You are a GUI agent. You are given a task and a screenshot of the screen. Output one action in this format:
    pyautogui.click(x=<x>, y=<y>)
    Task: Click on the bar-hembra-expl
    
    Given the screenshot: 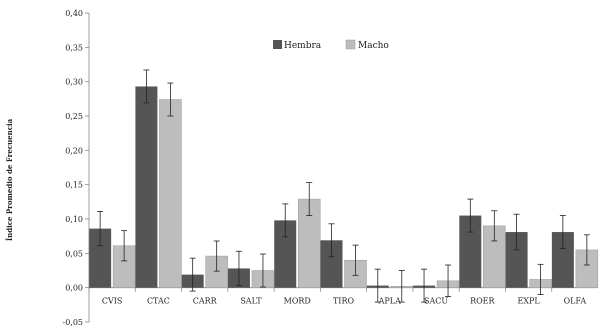 What is the action you would take?
    pyautogui.click(x=516, y=260)
    